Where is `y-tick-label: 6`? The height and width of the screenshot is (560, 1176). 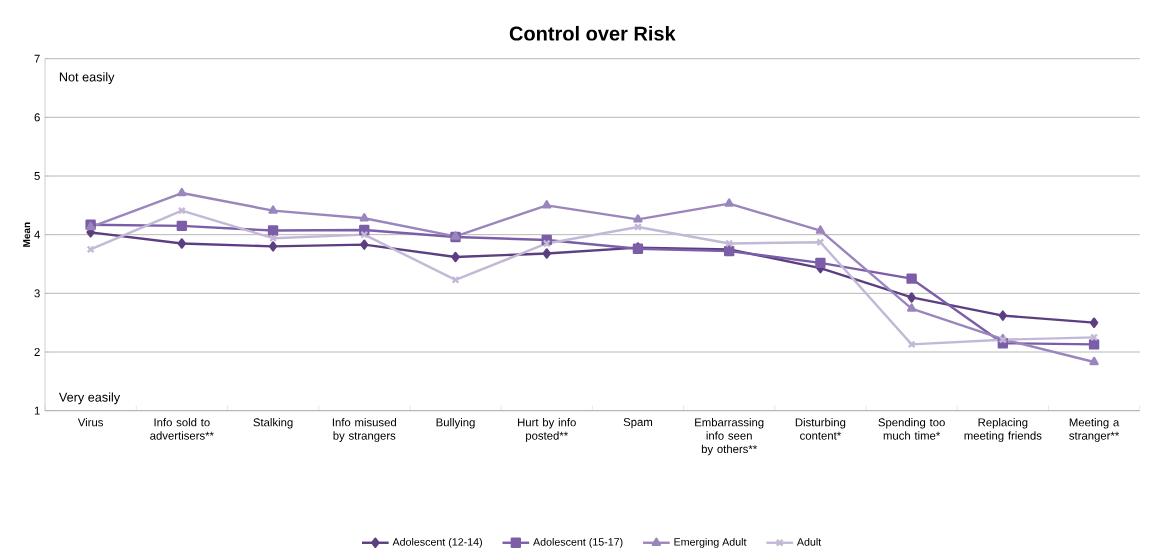
y-tick-label: 6 is located at coordinates (37, 117).